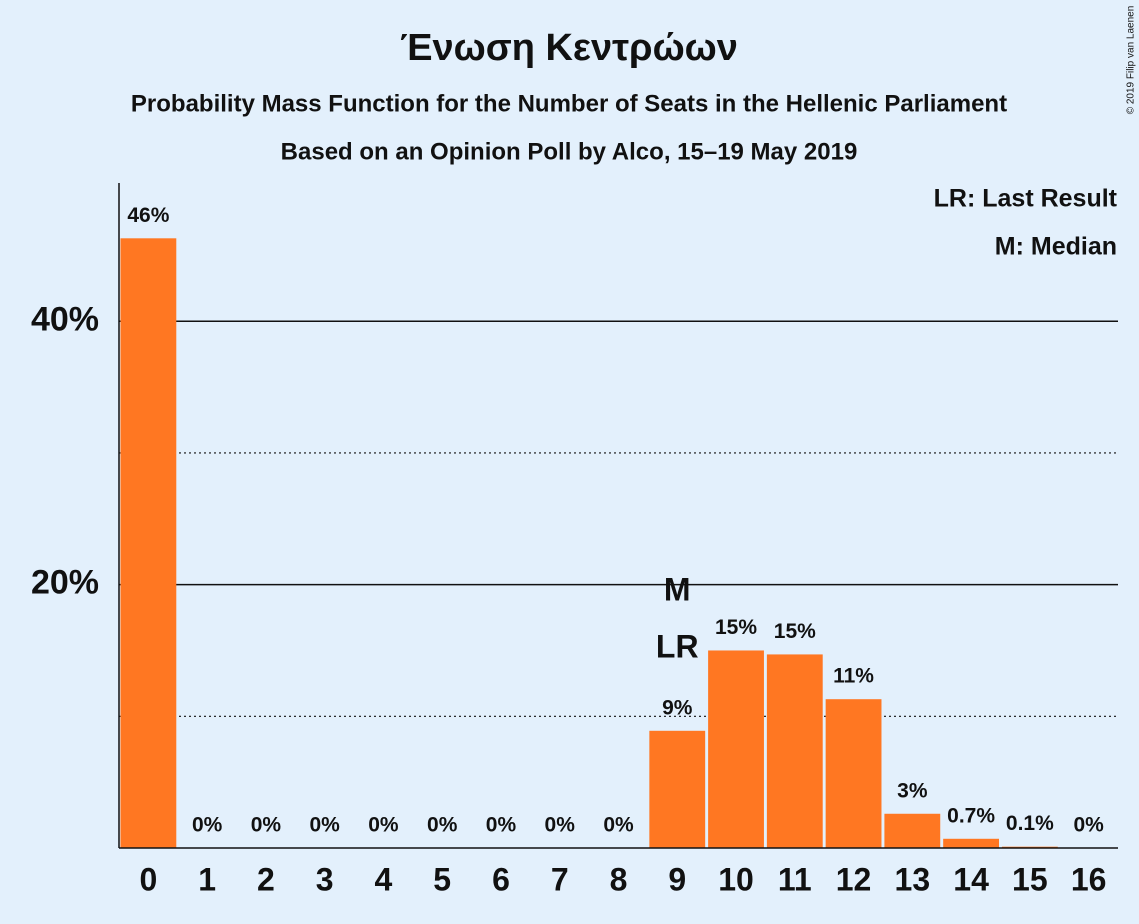 This screenshot has height=924, width=1139. Describe the element at coordinates (1056, 247) in the screenshot. I see `legend-entry: M: Median` at that location.